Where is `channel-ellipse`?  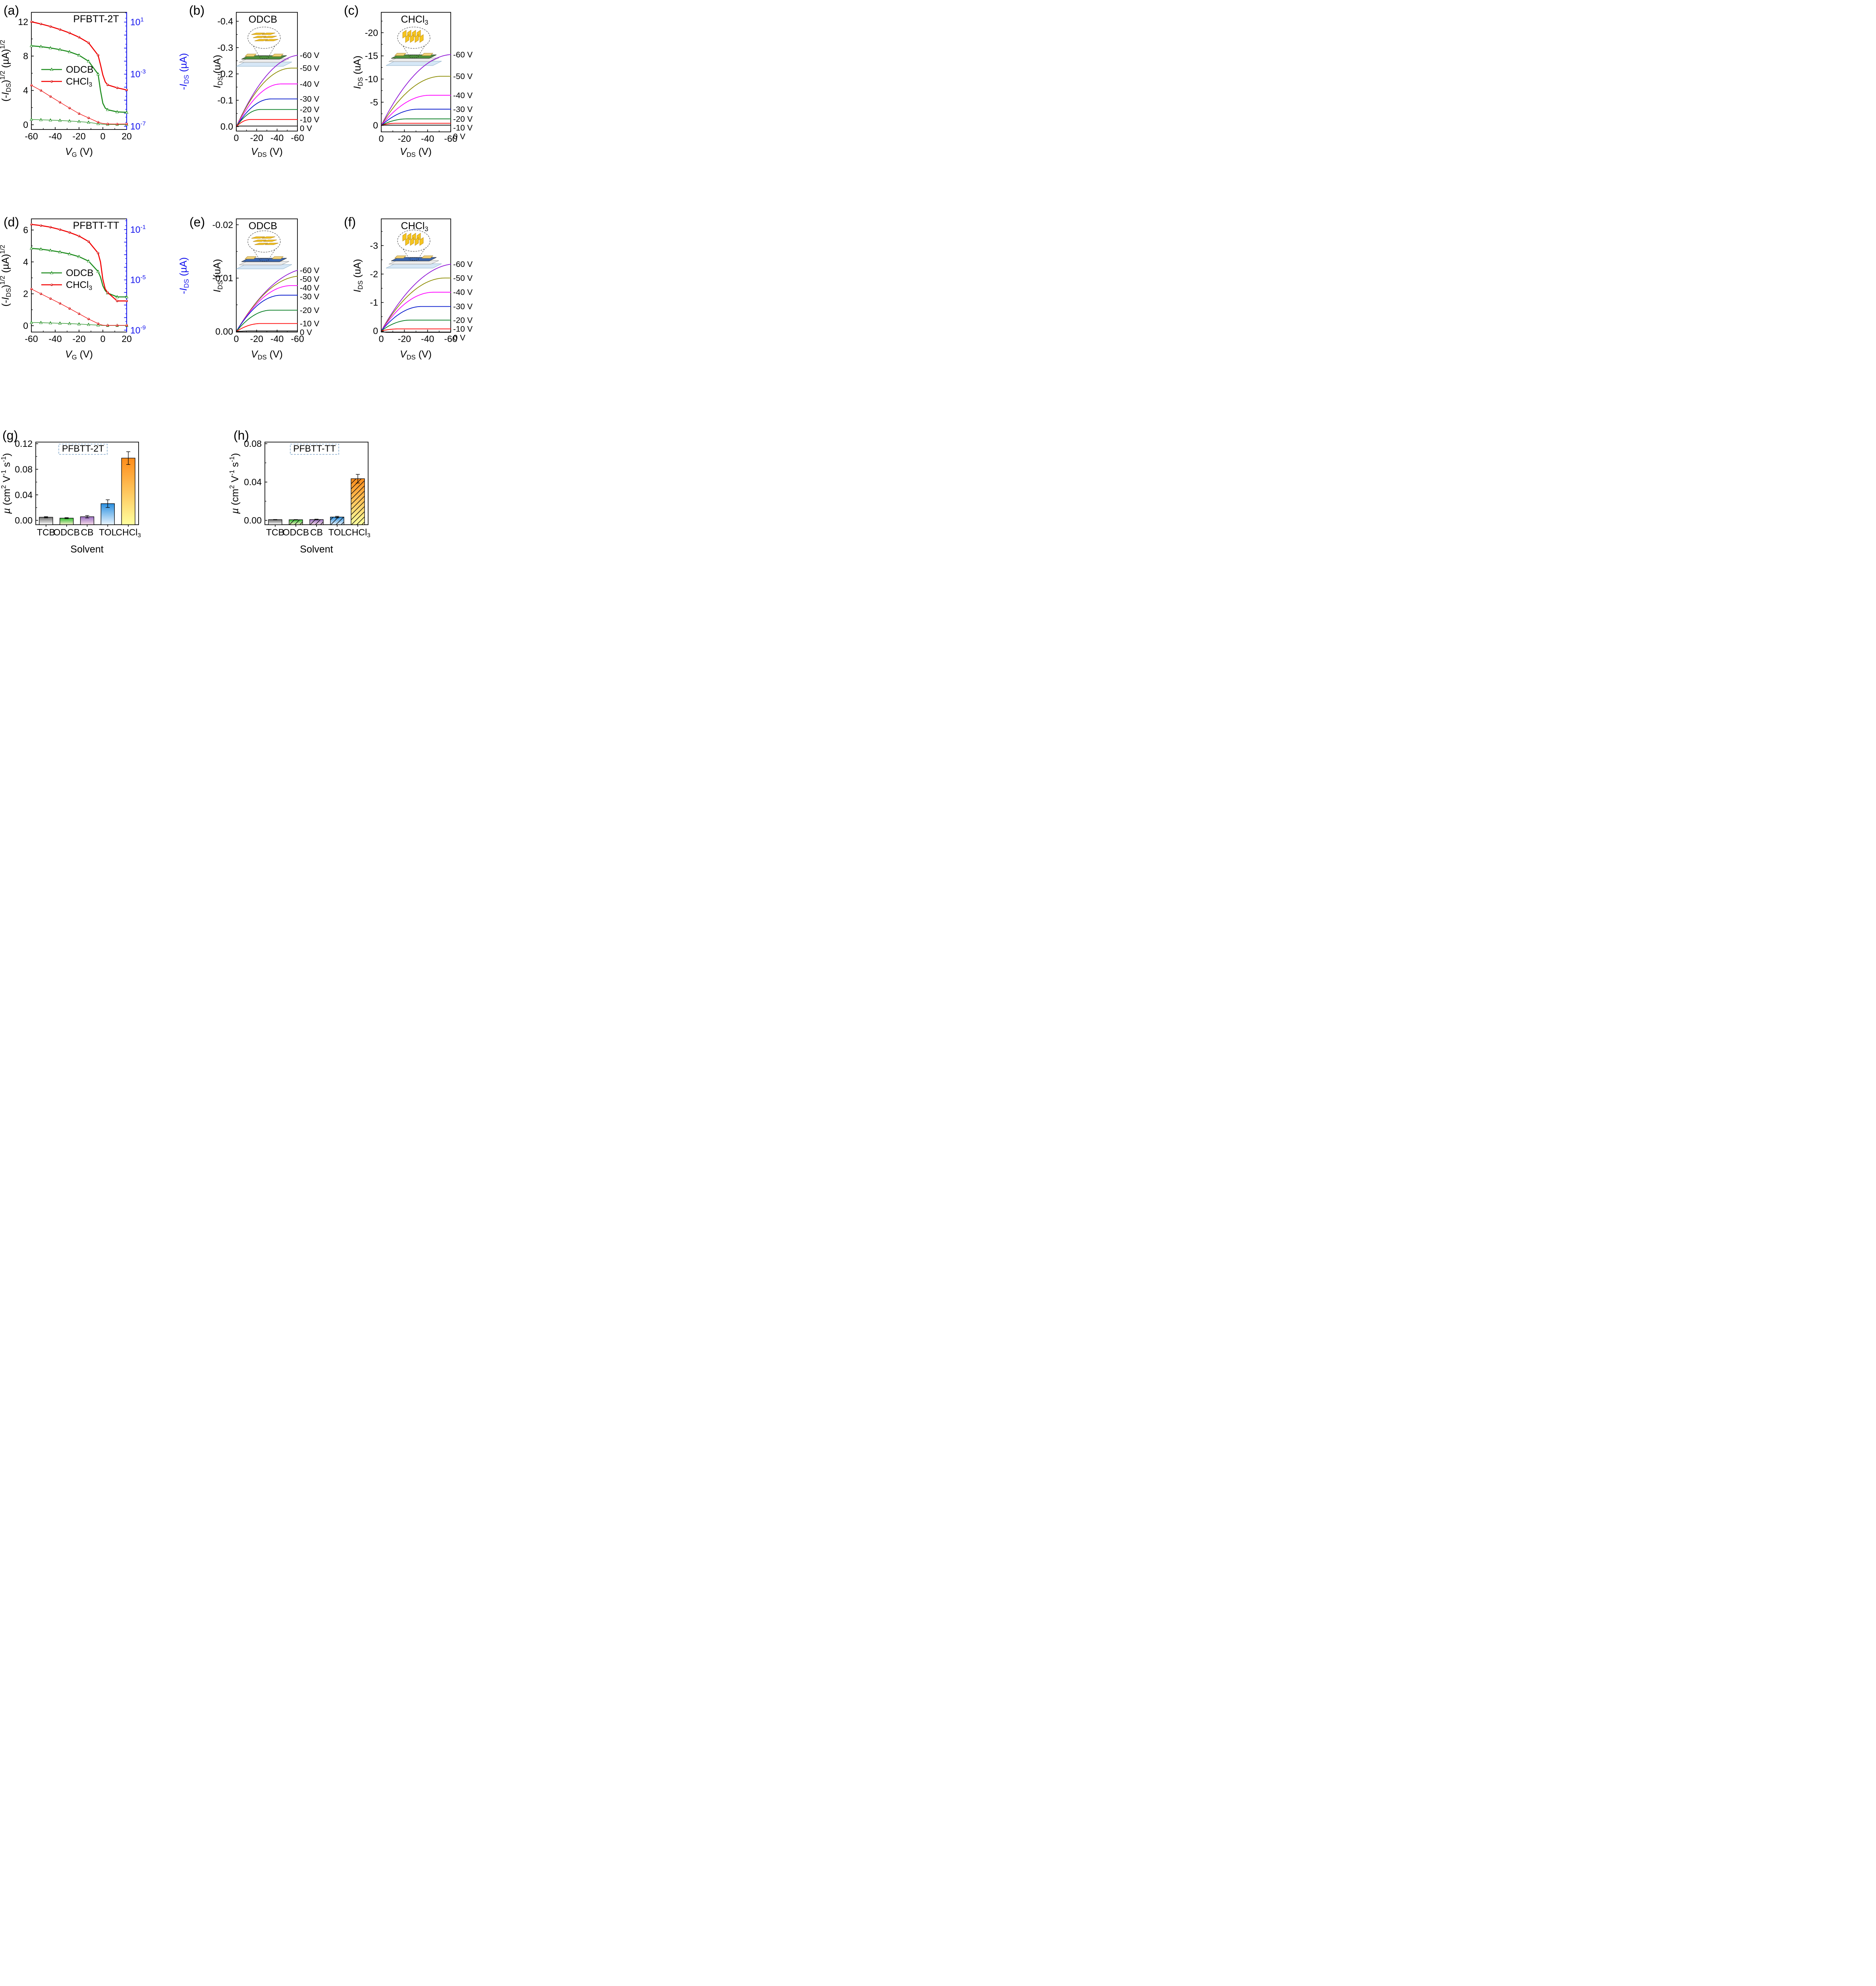 channel-ellipse is located at coordinates (414, 56).